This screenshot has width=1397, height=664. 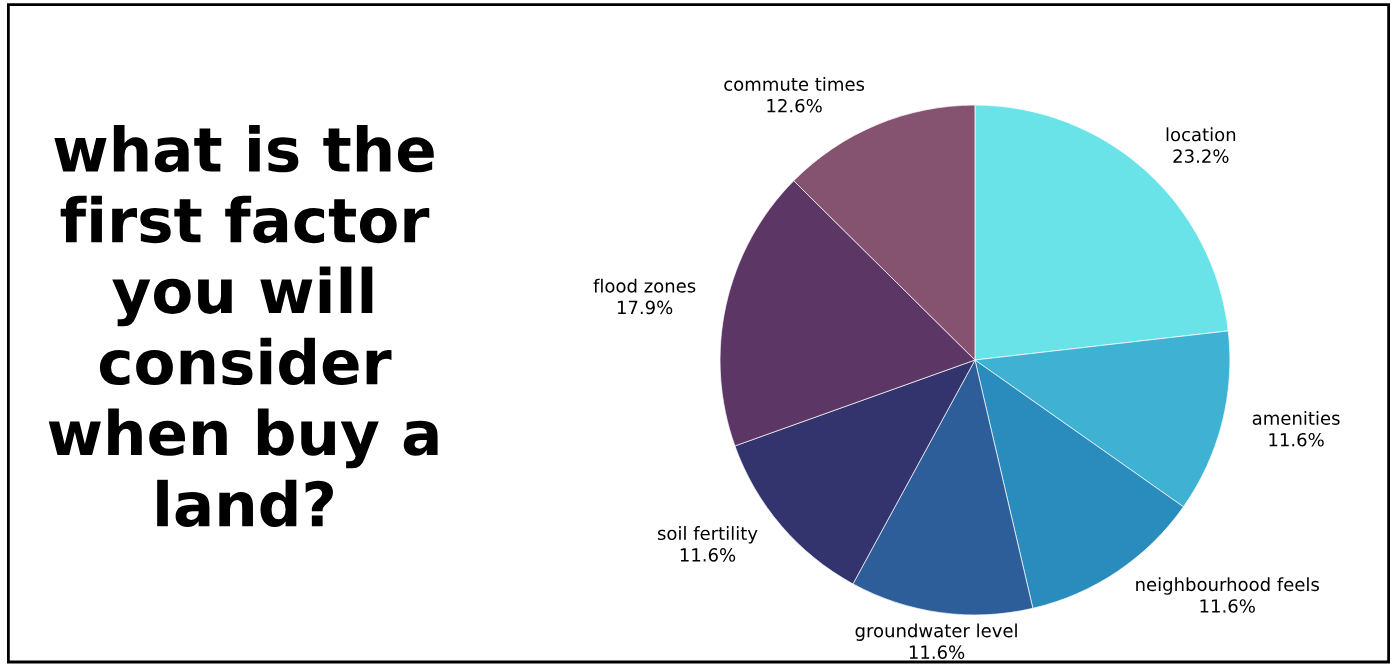 What do you see at coordinates (707, 535) in the screenshot?
I see `slice-label: soil fertility` at bounding box center [707, 535].